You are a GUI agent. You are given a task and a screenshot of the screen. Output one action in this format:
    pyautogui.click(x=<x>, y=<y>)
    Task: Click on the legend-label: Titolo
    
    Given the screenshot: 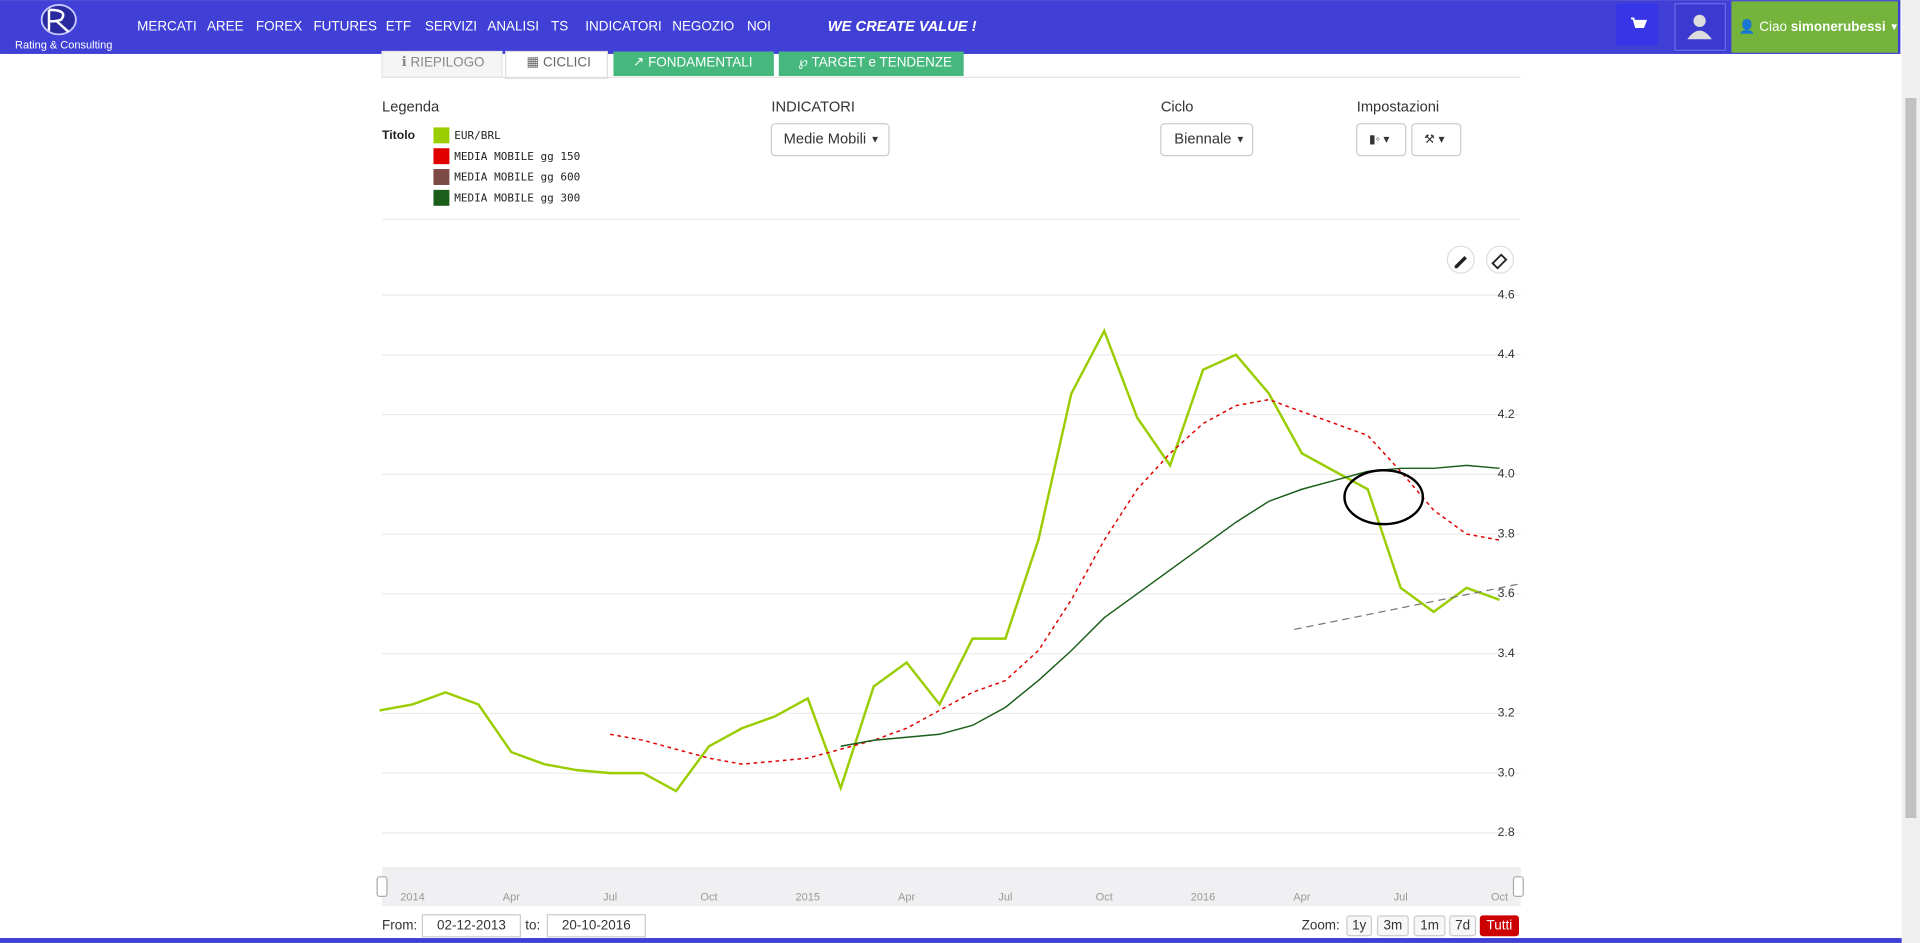 What is the action you would take?
    pyautogui.click(x=398, y=135)
    